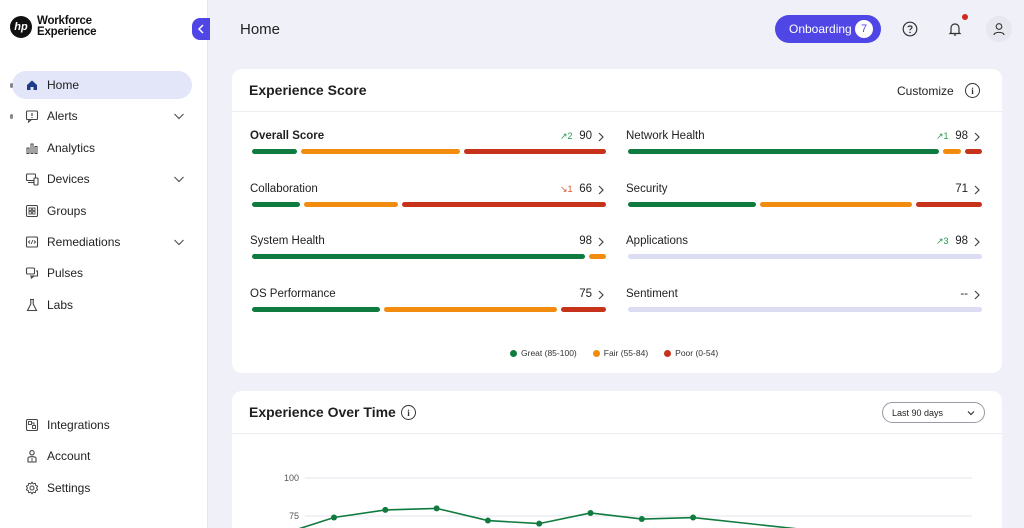 This screenshot has width=1024, height=528. I want to click on trend-indicator: ↗1, so click(942, 136).